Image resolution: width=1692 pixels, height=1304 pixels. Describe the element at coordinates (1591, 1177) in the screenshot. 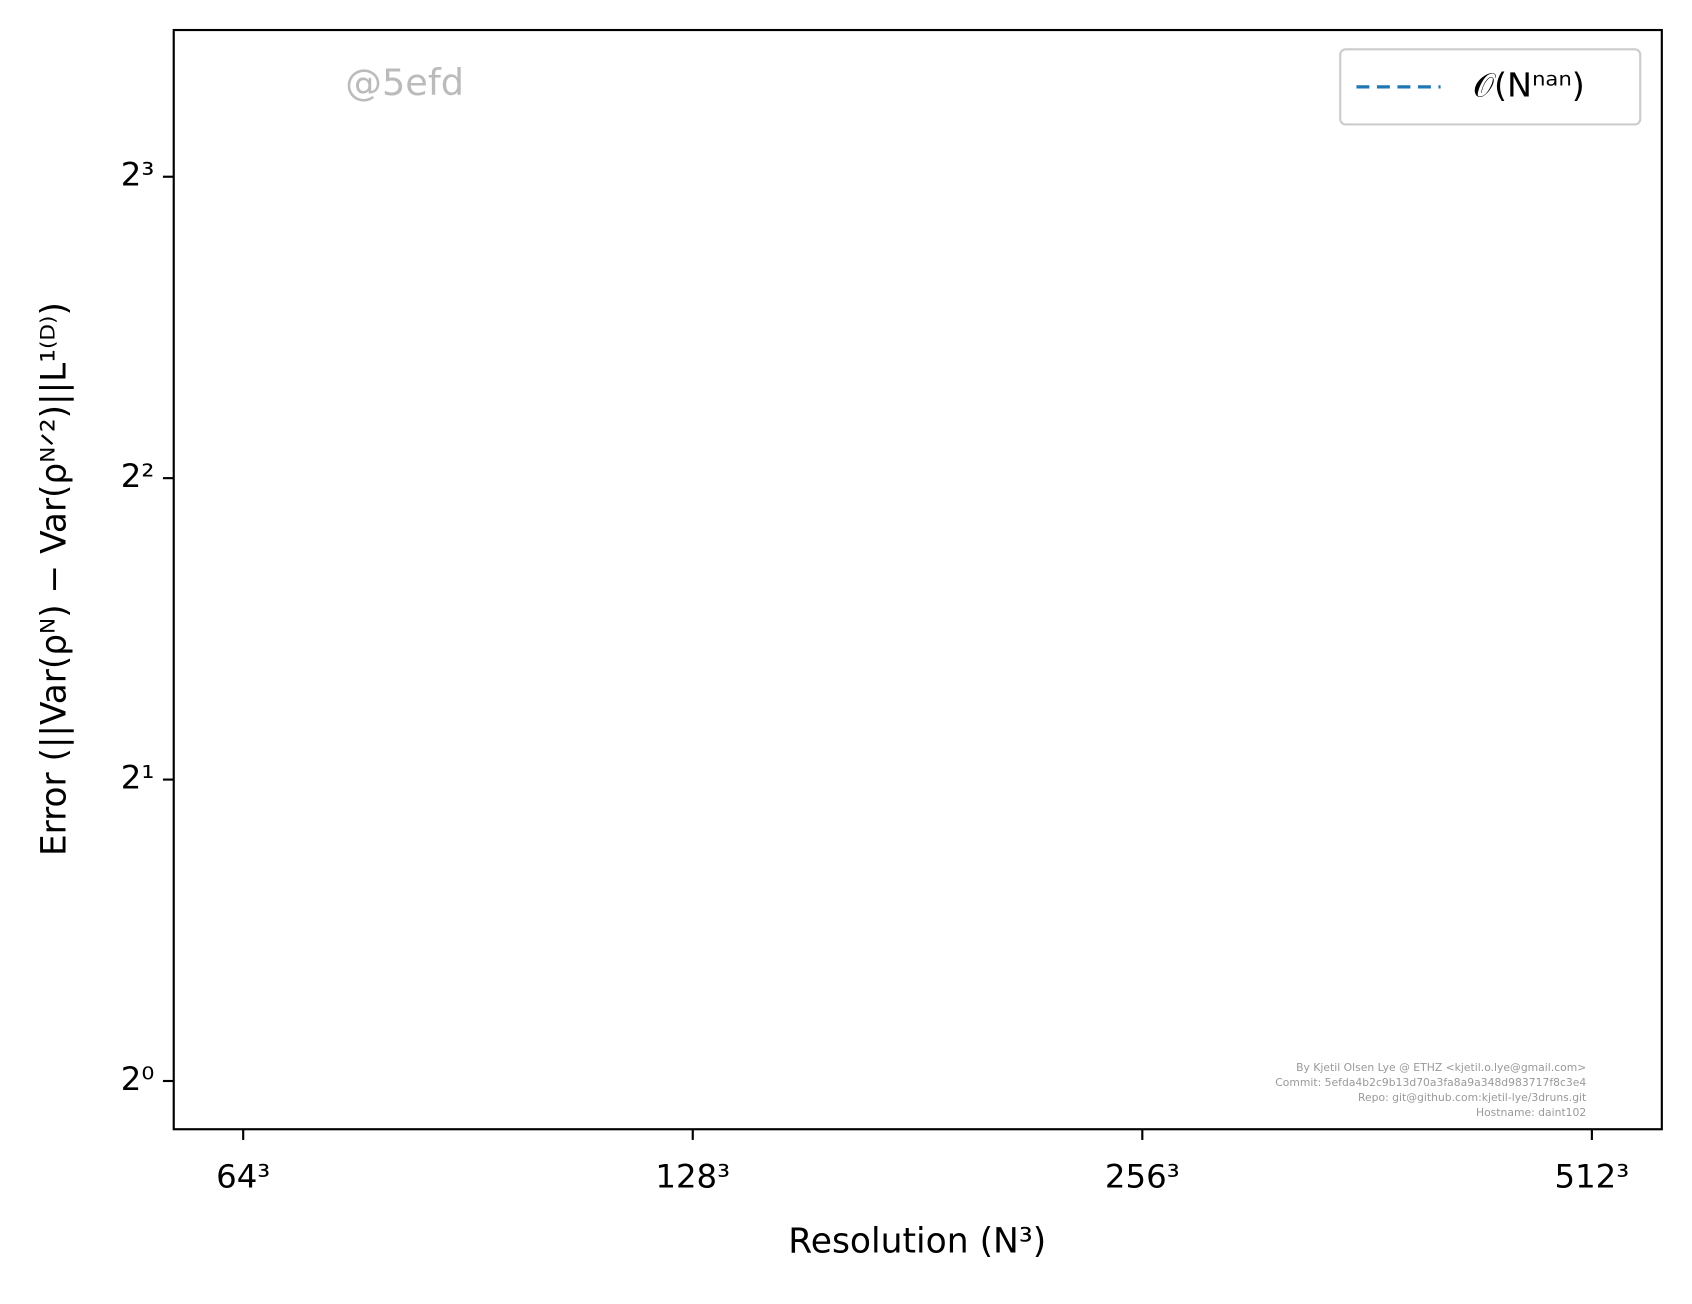

I see `x-tick-label: 512³` at that location.